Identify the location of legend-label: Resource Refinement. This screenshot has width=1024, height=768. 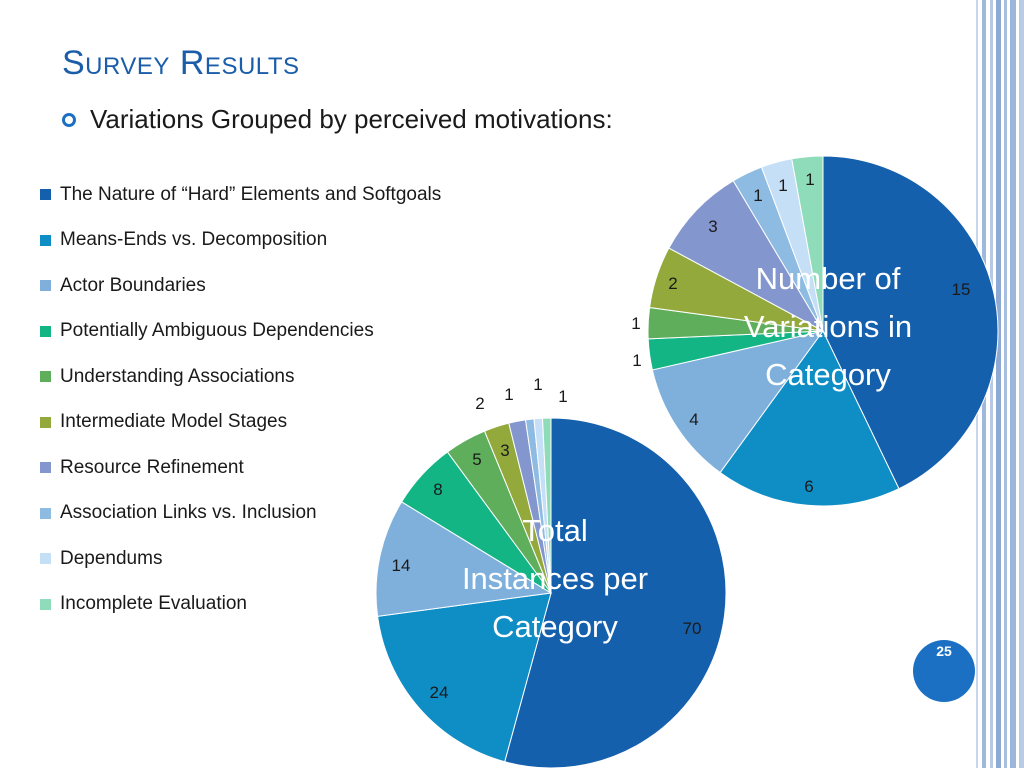
(152, 467).